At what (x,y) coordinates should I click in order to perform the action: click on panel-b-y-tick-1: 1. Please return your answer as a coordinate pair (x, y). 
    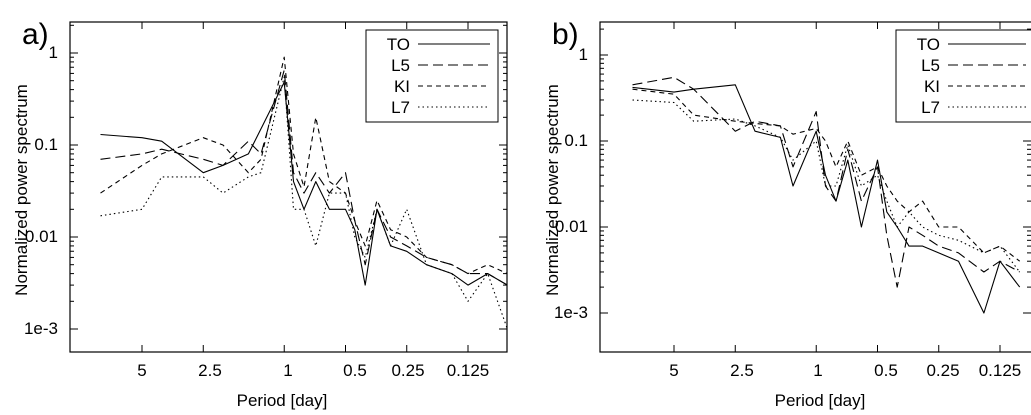
    Looking at the image, I should click on (583, 54).